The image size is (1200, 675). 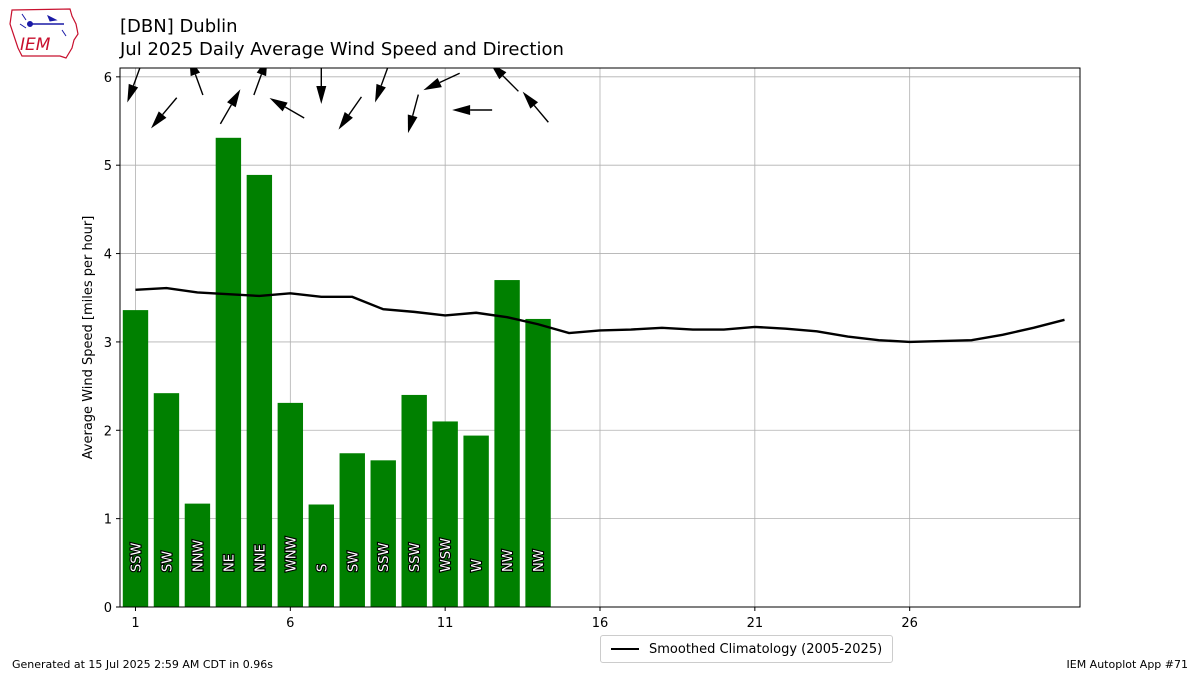 I want to click on x-tick-label: 16, so click(x=600, y=623).